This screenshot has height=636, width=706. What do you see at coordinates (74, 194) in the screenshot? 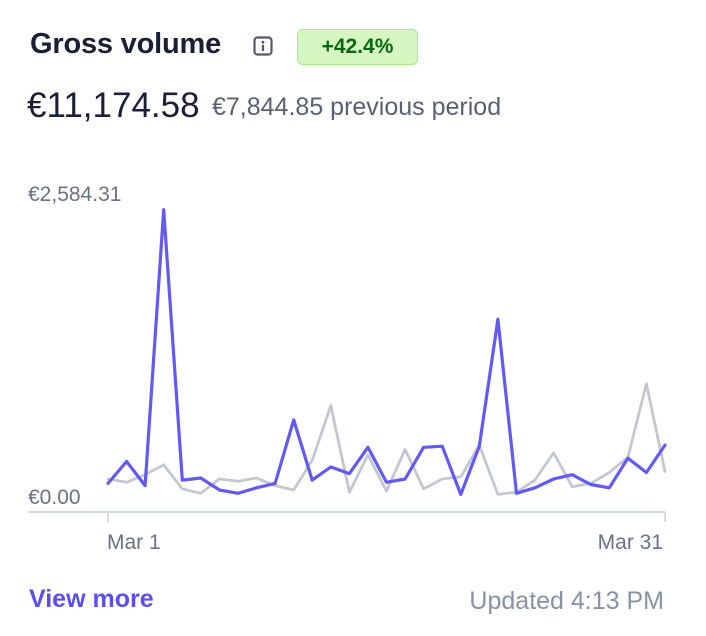
I see `y-max-label: €2,584.31` at bounding box center [74, 194].